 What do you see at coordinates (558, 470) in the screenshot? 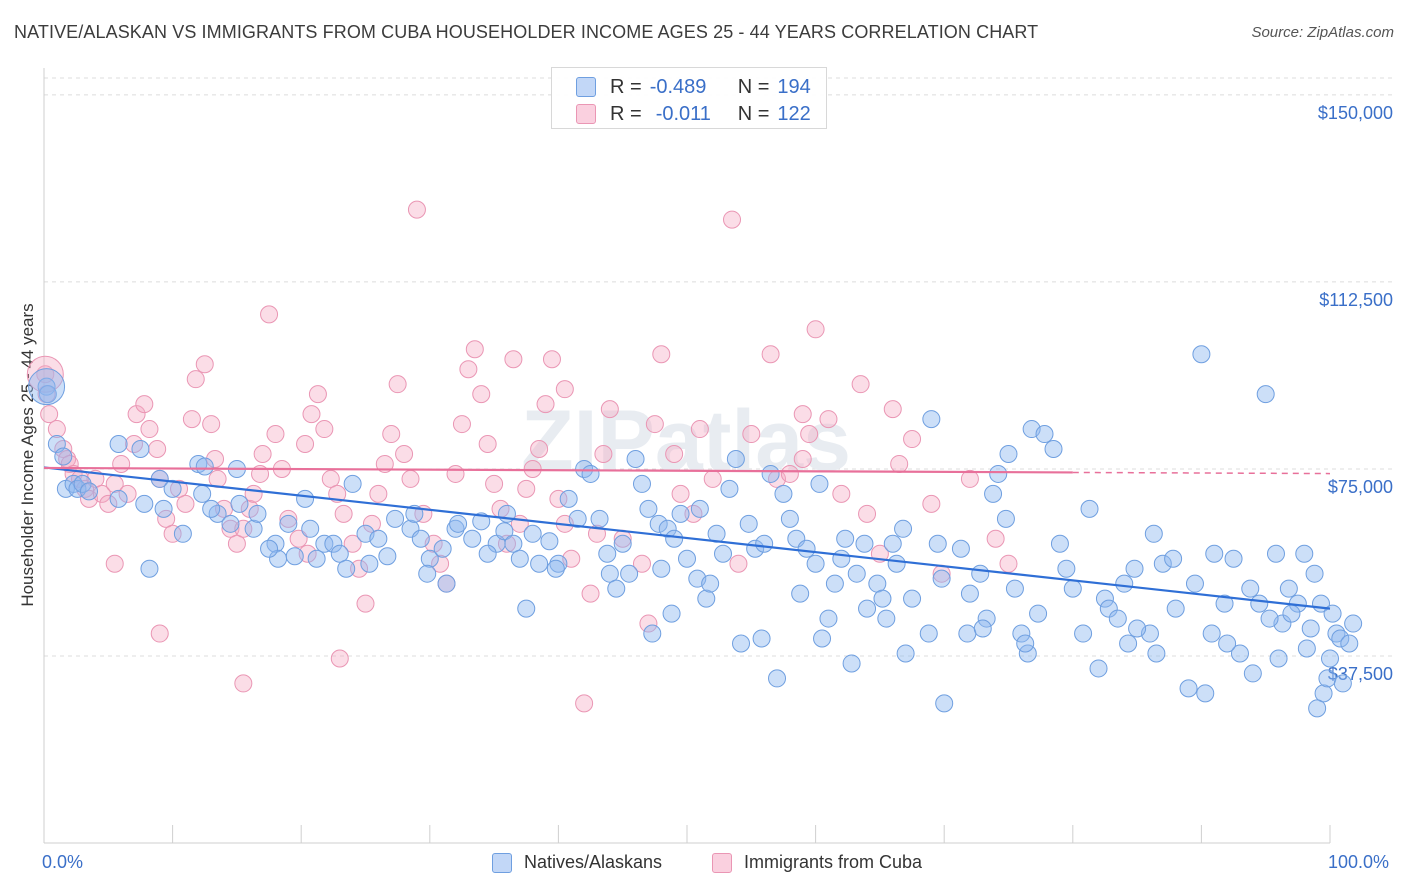
I see `trend-line-cuba` at bounding box center [558, 470].